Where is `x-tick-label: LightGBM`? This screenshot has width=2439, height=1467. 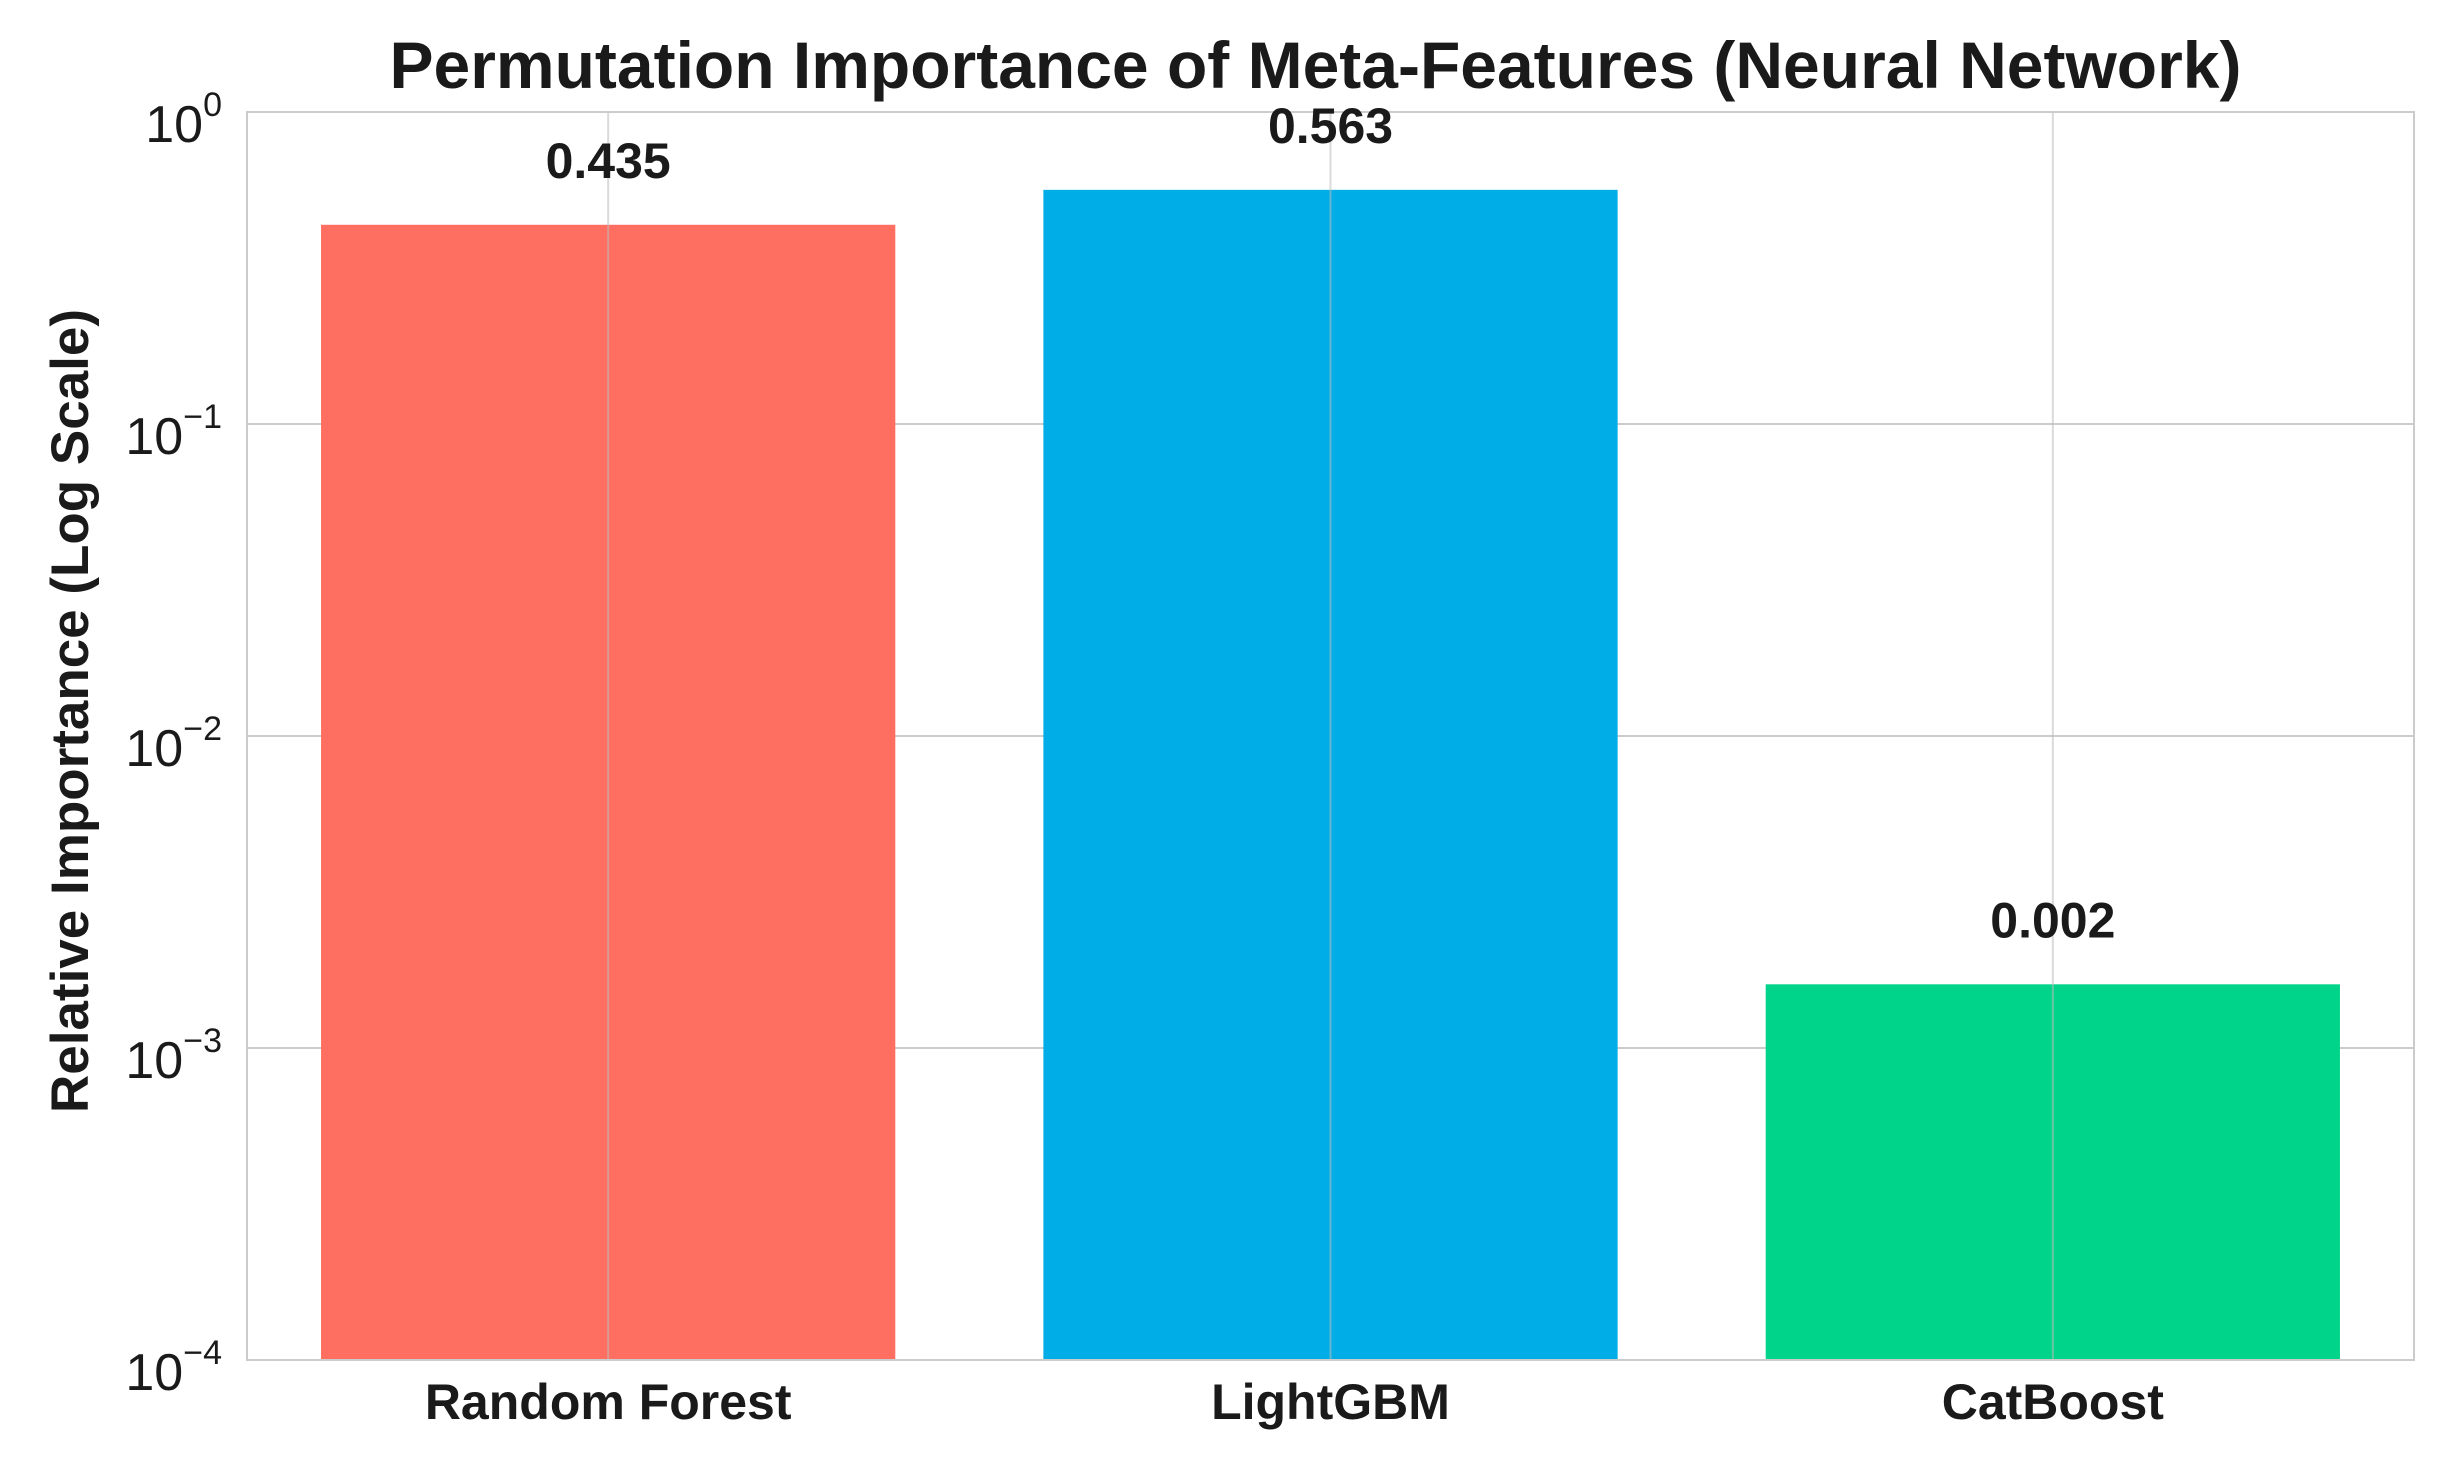 x-tick-label: LightGBM is located at coordinates (1330, 1402).